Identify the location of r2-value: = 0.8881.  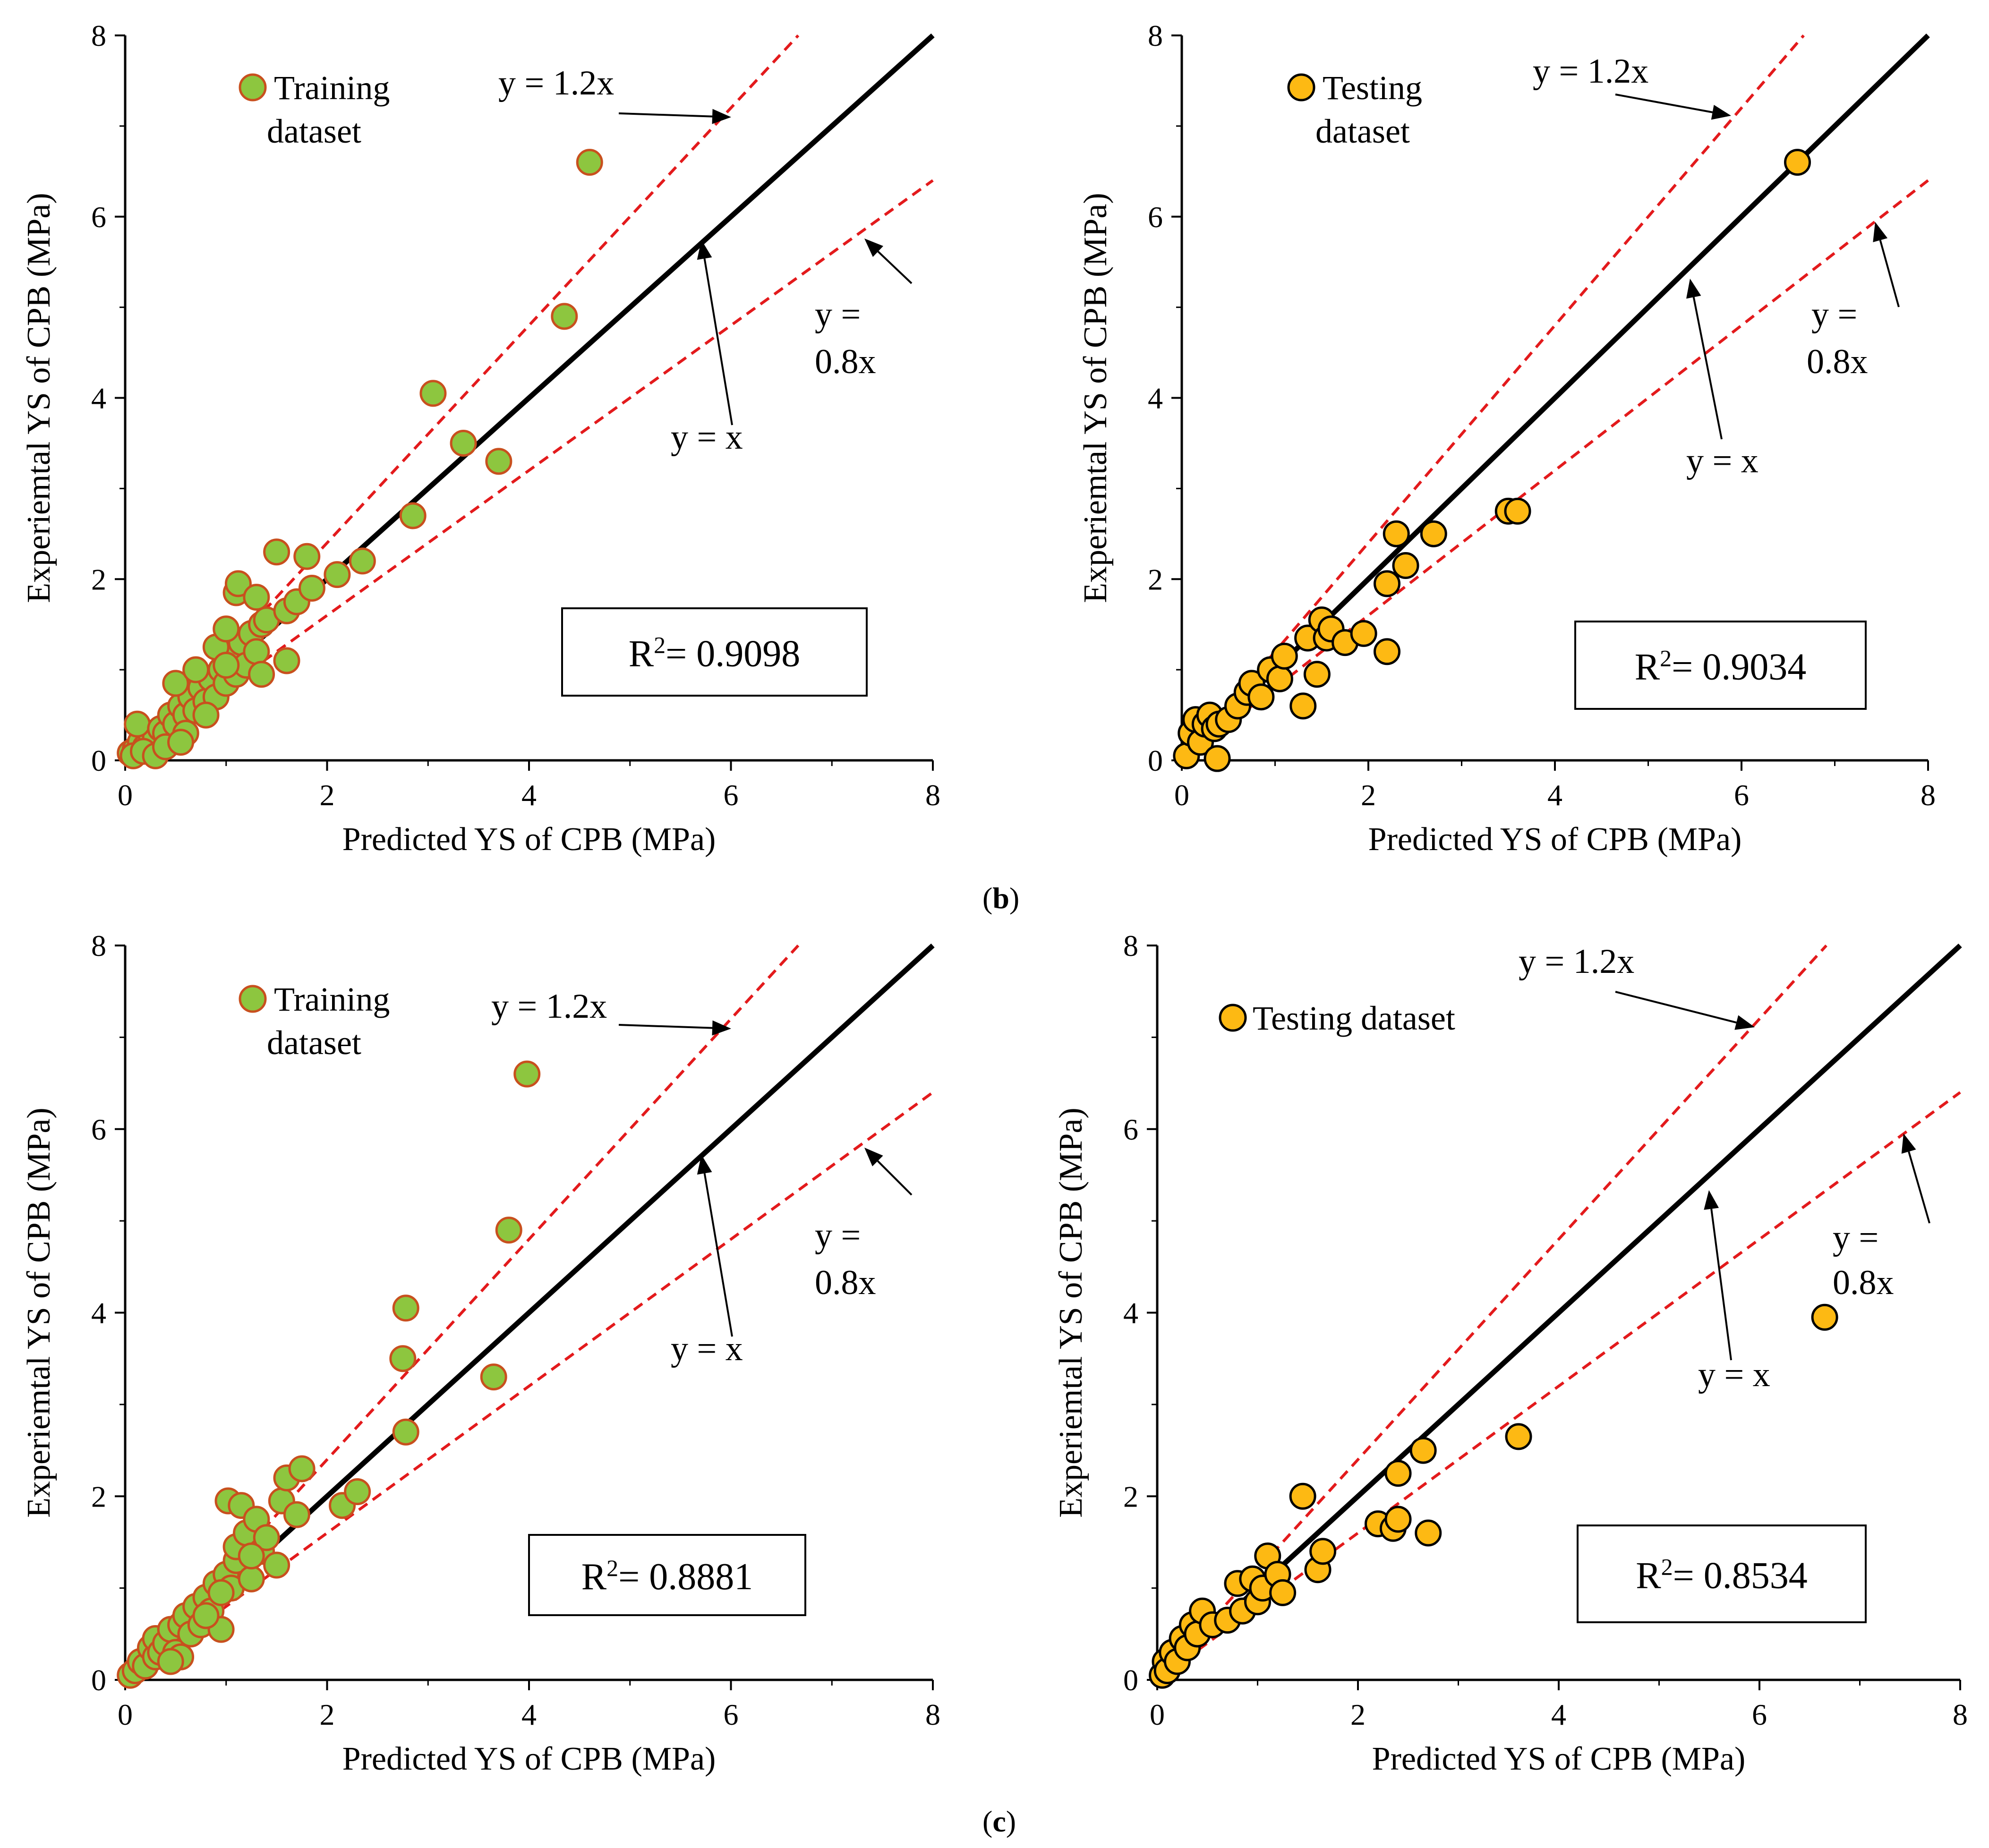
(685, 1577).